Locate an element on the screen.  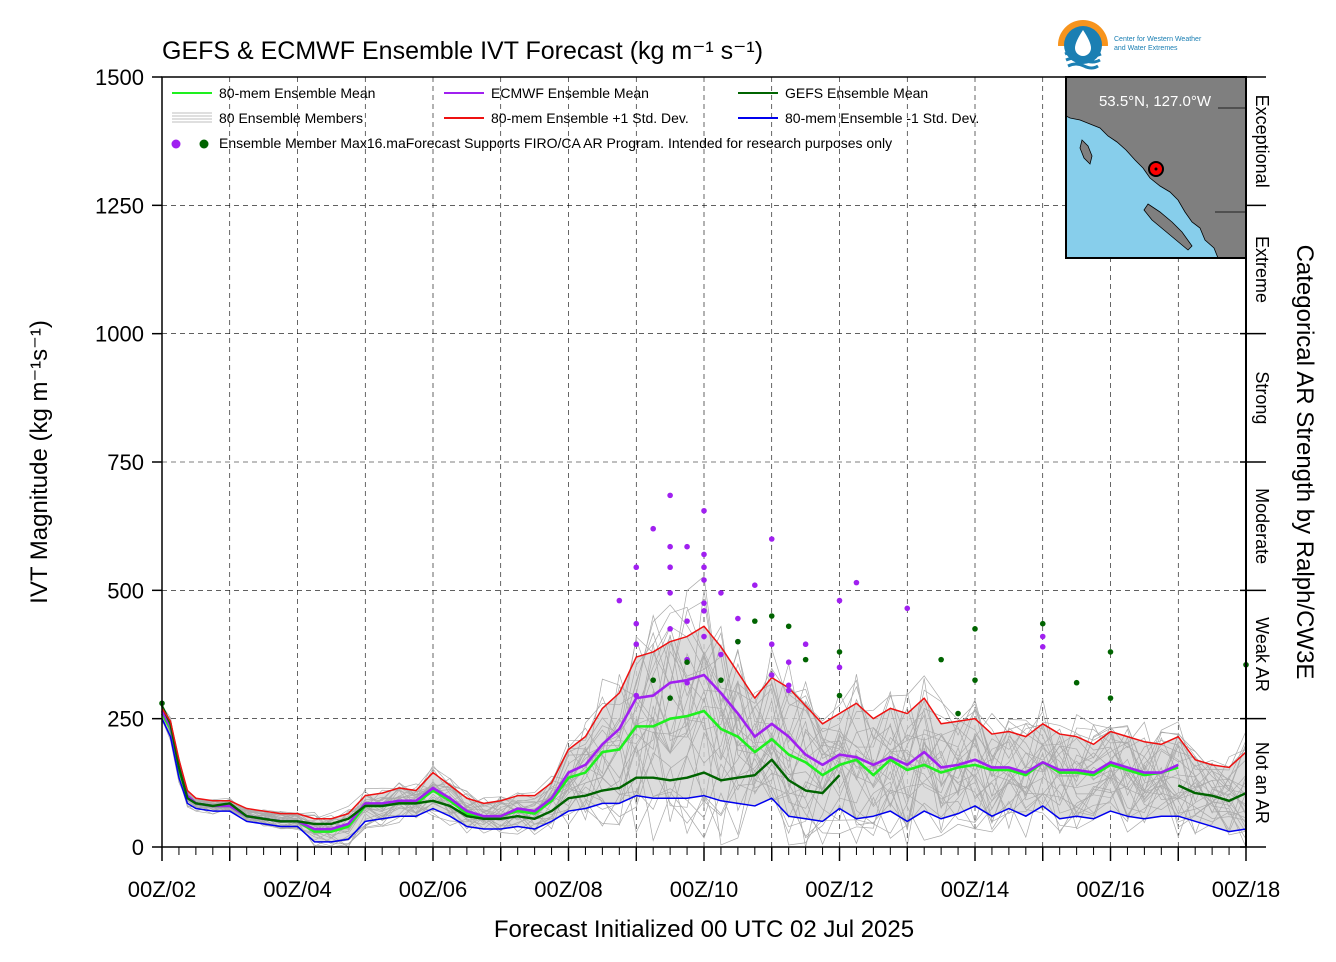
inset-map-haida-gwaii is located at coordinates (1086, 152).